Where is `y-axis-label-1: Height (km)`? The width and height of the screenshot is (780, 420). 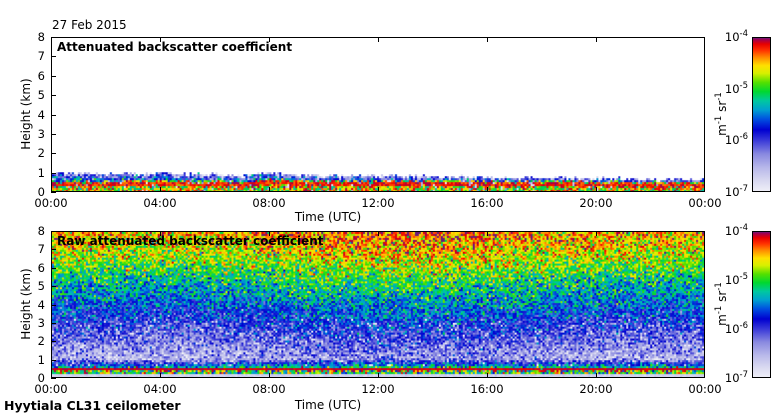
y-axis-label-1: Height (km) is located at coordinates (26, 114).